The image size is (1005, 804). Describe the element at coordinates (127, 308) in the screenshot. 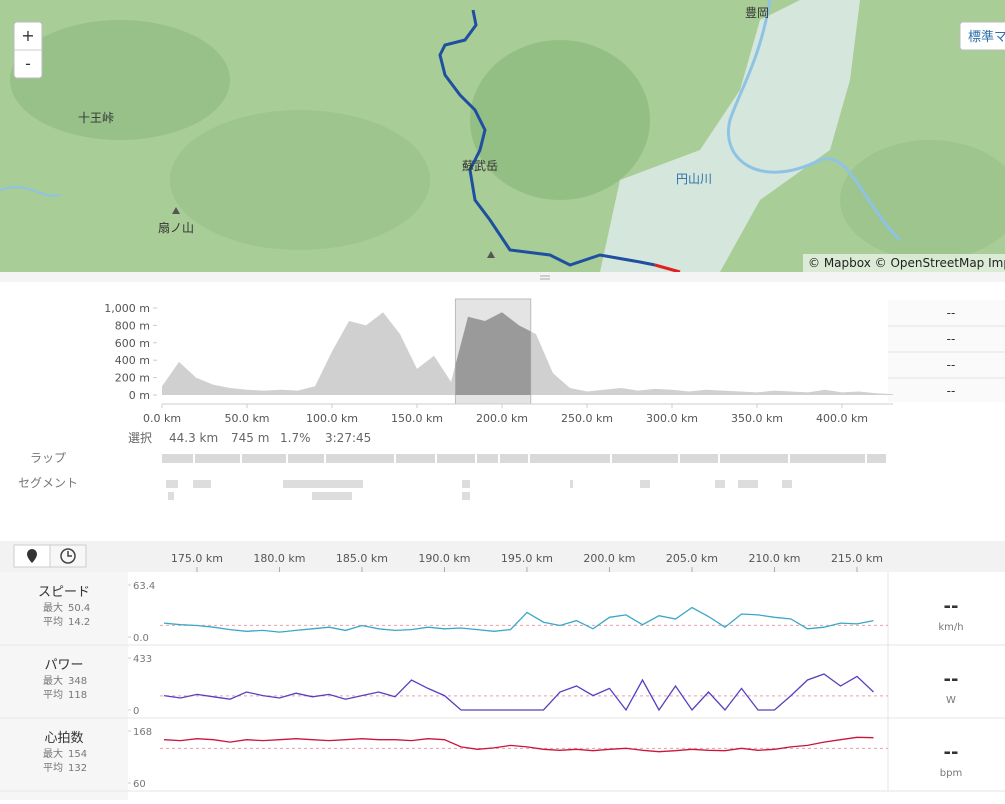

I see `y-tick-label: 1,000 m` at that location.